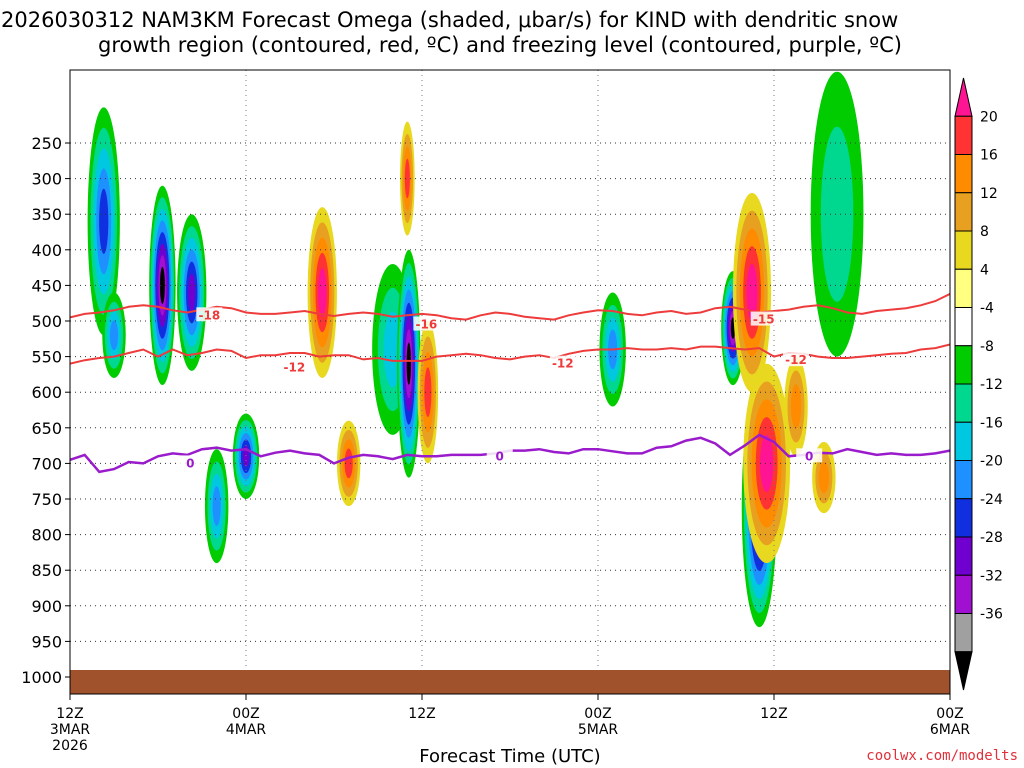 The width and height of the screenshot is (1024, 768). What do you see at coordinates (46, 499) in the screenshot?
I see `y-tick-label: 750` at bounding box center [46, 499].